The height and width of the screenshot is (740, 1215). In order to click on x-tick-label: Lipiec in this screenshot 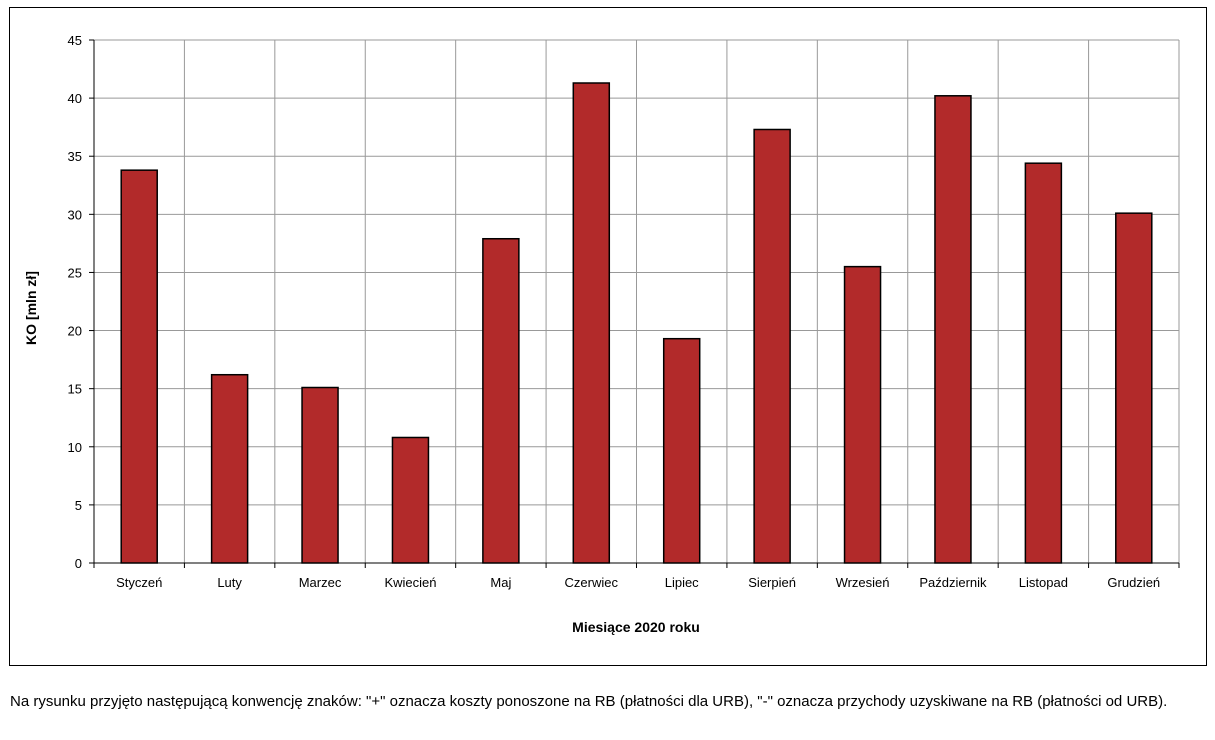, I will do `click(682, 582)`.